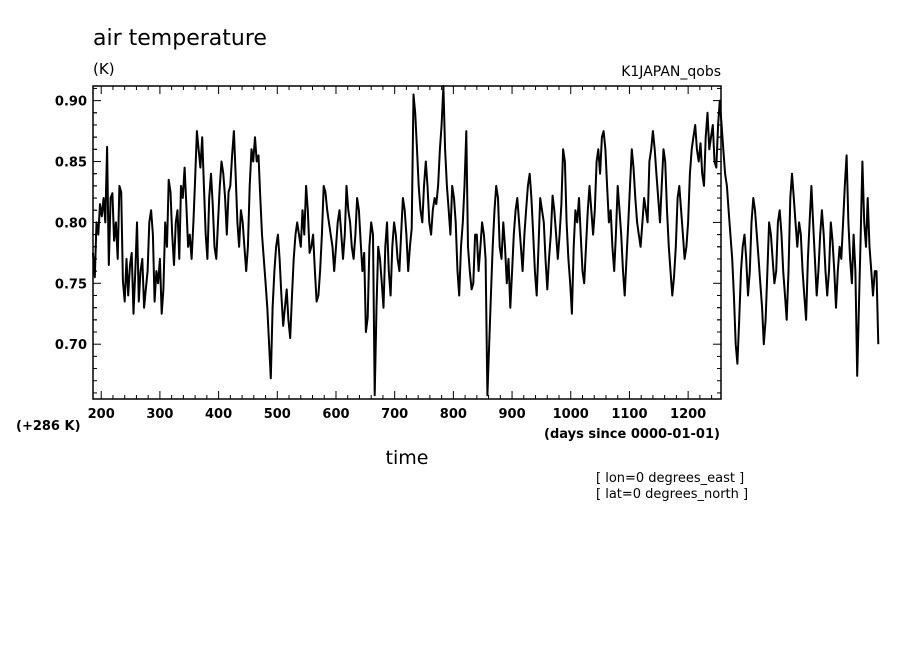  Describe the element at coordinates (71, 345) in the screenshot. I see `y-tick-label: 0.70` at that location.